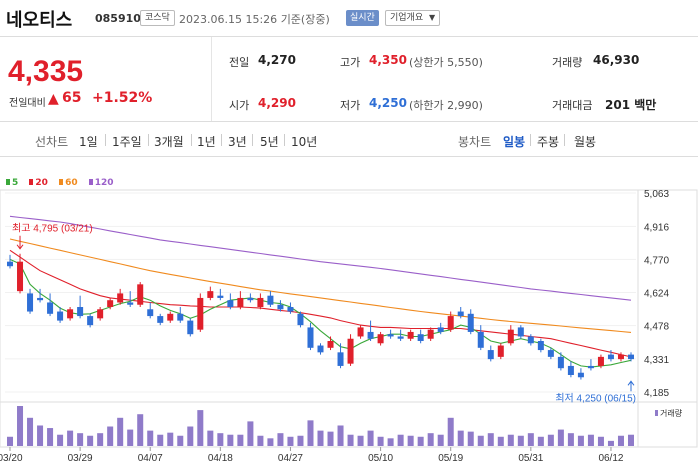 The width and height of the screenshot is (698, 466). What do you see at coordinates (20, 247) in the screenshot?
I see `high-arrow-head` at bounding box center [20, 247].